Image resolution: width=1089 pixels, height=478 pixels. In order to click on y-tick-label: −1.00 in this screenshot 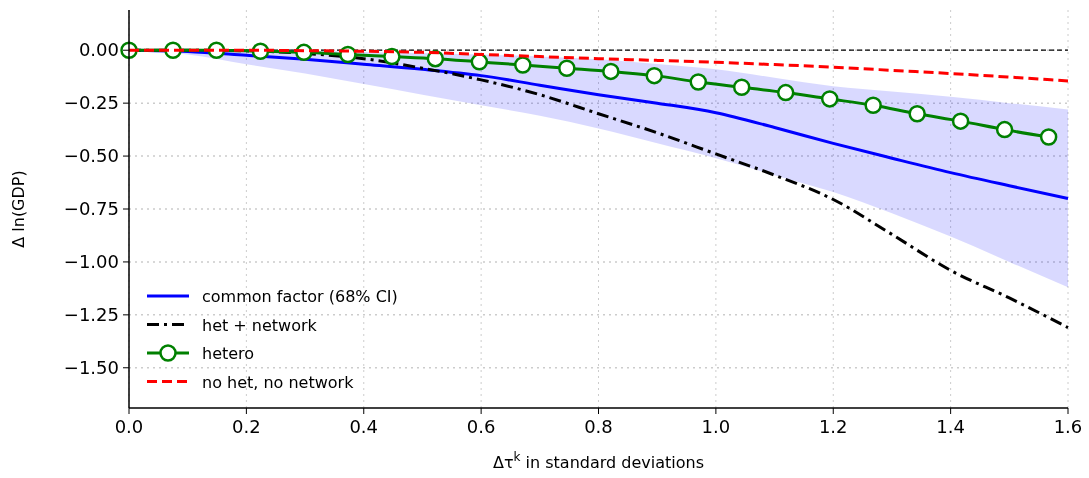, I will do `click(91, 261)`.